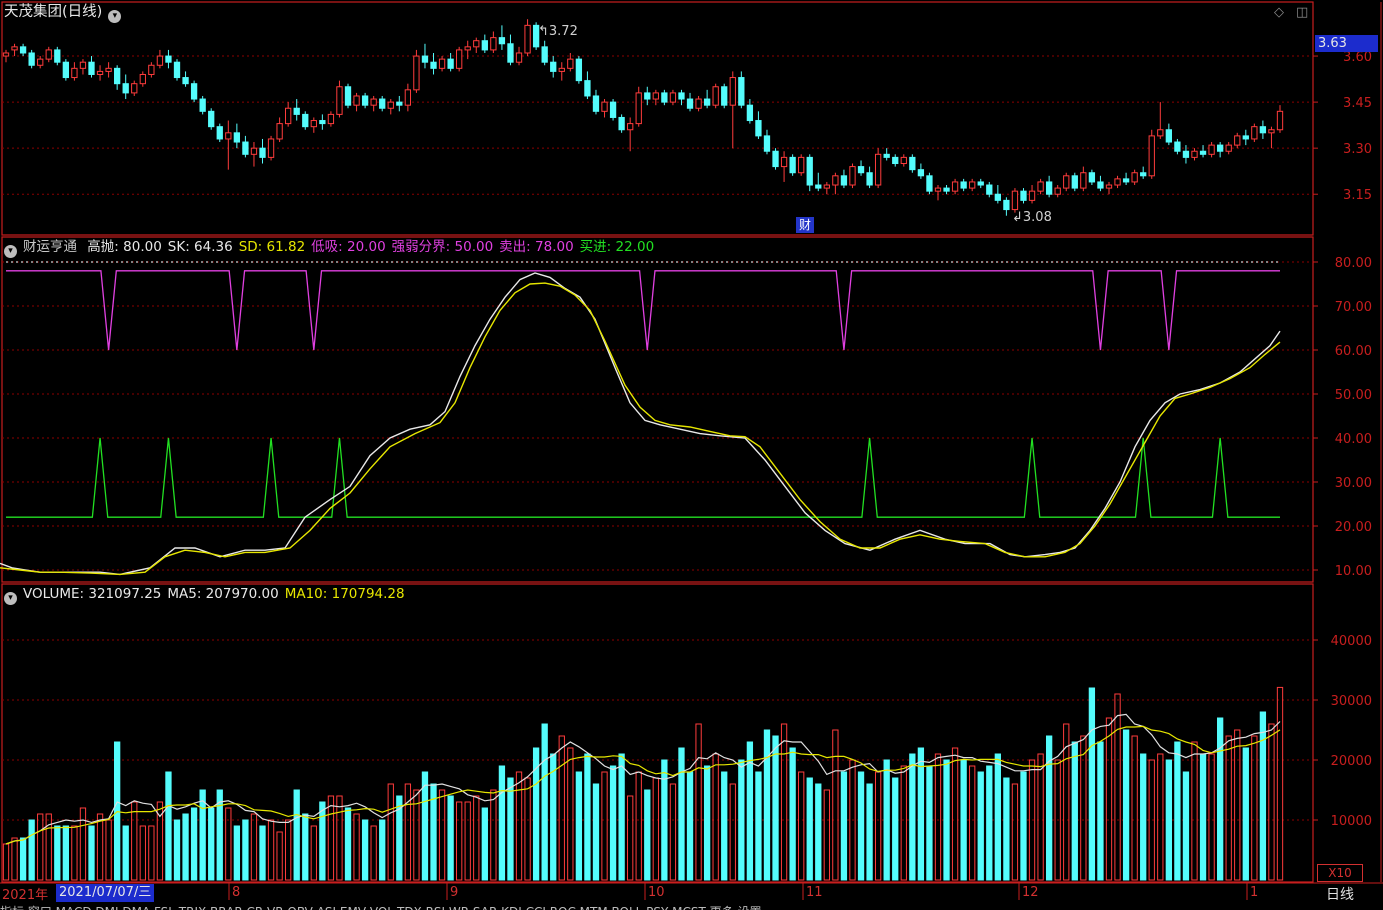  What do you see at coordinates (643, 785) in the screenshot?
I see `ma10-line` at bounding box center [643, 785].